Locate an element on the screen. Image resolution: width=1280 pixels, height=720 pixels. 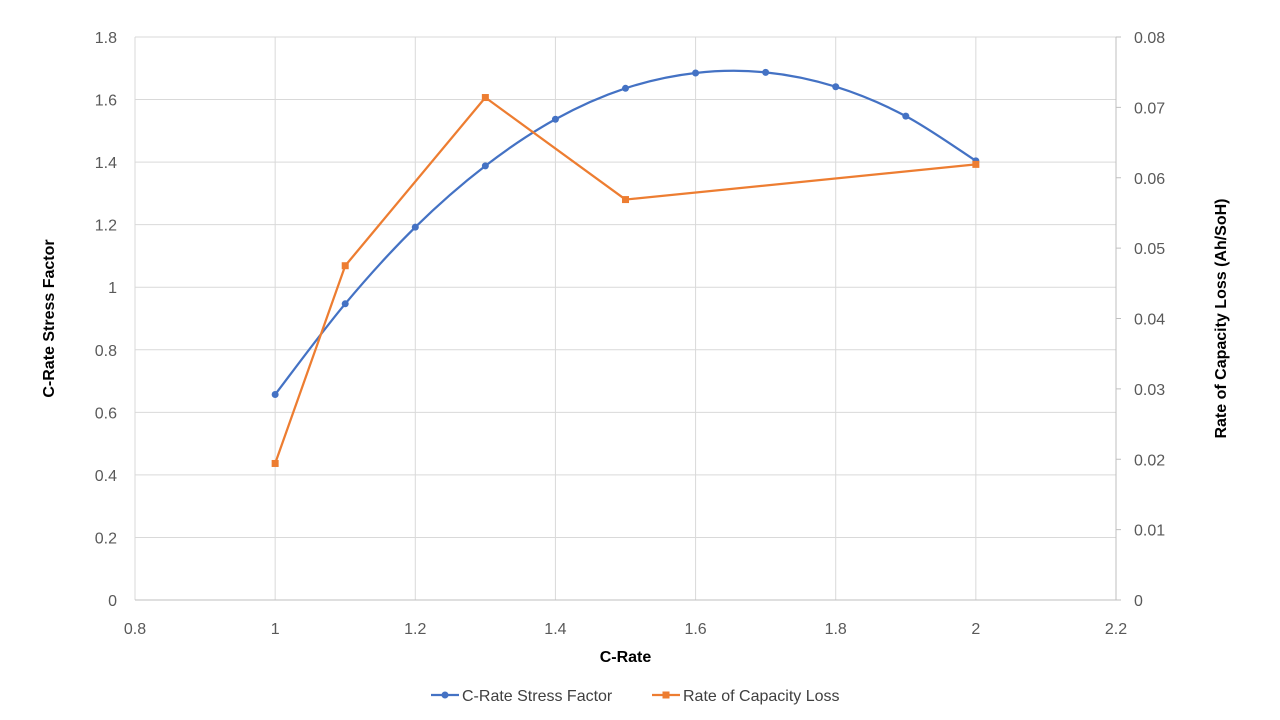
y-tick-label: 0.8 is located at coordinates (106, 351).